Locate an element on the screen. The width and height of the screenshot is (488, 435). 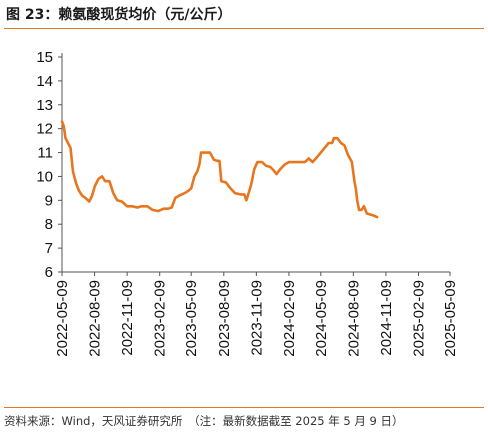
x-tick-label: 2023-08-09 is located at coordinates (224, 318).